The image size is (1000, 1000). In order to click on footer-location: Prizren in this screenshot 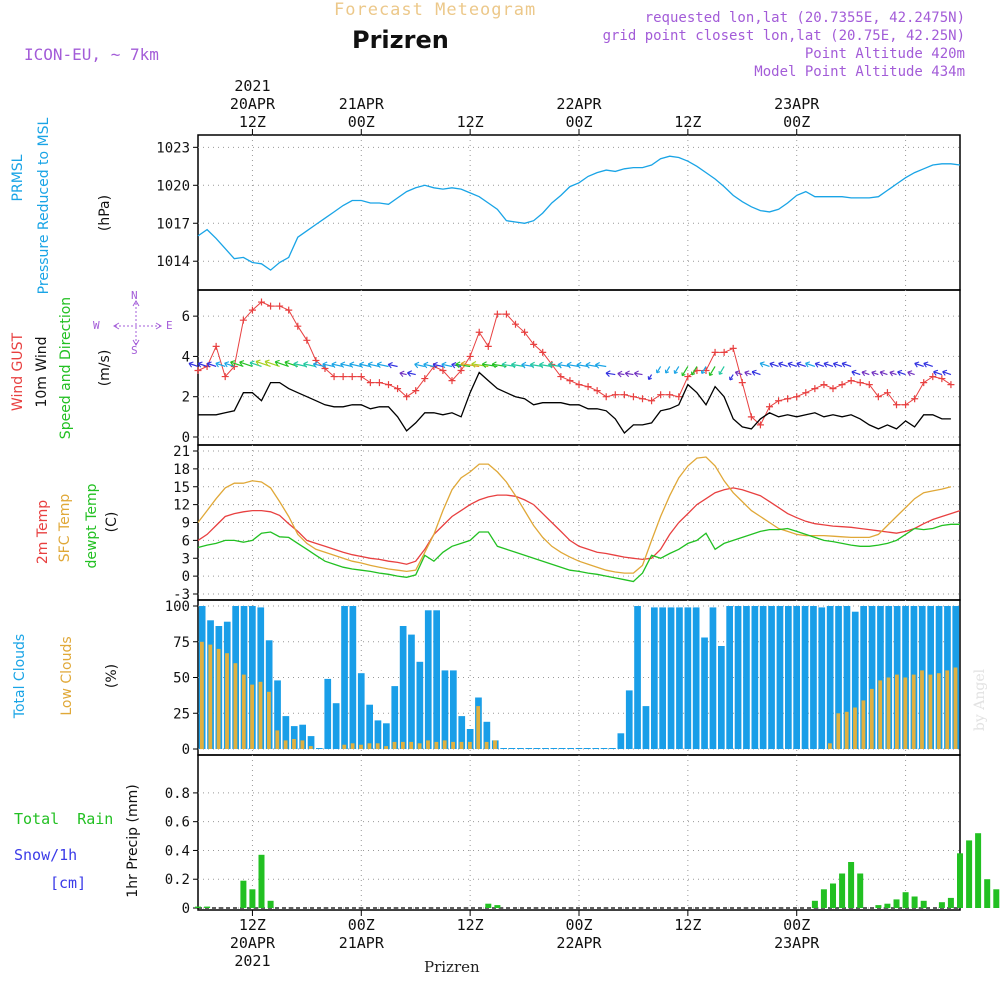, I will do `click(452, 967)`.